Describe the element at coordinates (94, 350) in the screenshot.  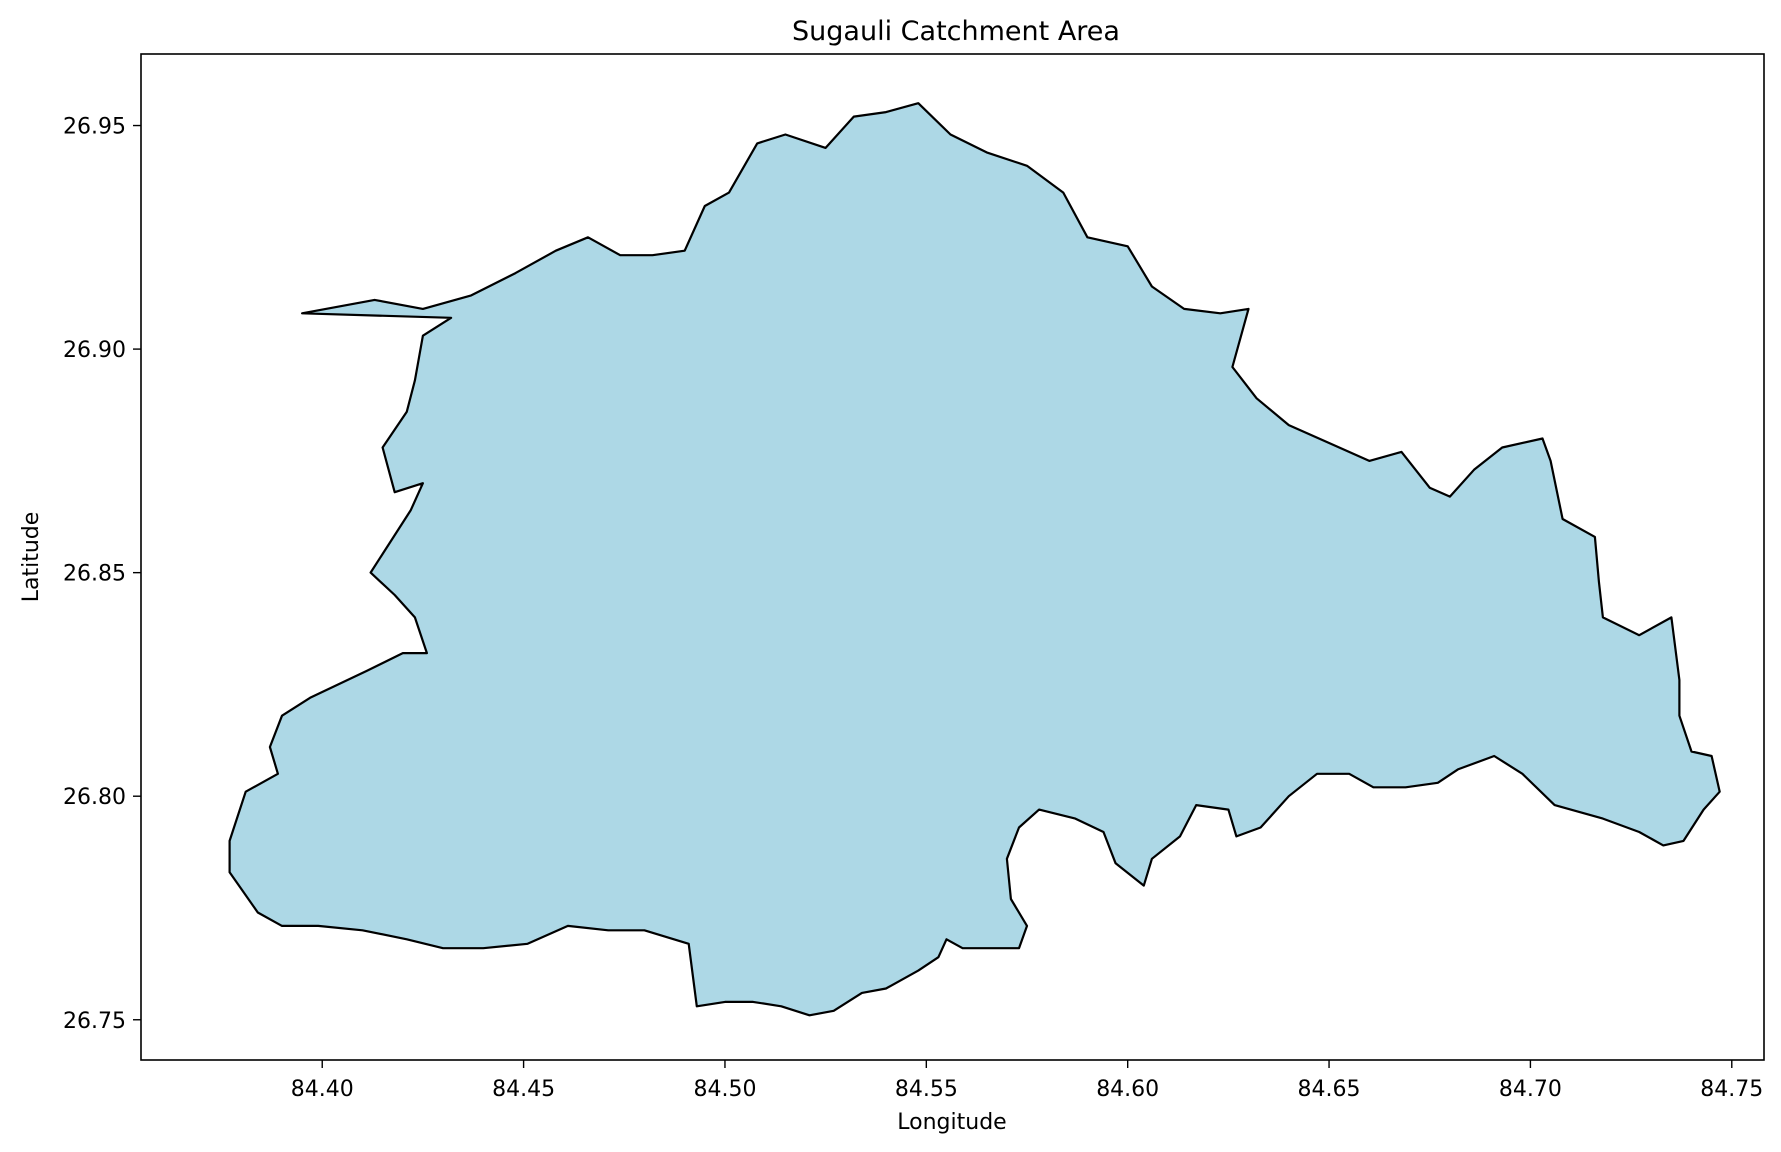
I see `y-tick-label: 26.90` at that location.